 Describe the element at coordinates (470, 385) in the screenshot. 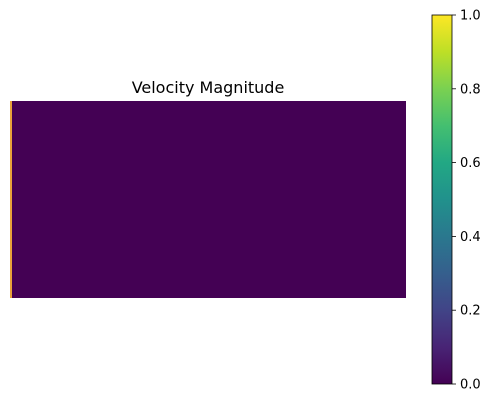

I see `colorbar-tick-label: 0.0` at that location.